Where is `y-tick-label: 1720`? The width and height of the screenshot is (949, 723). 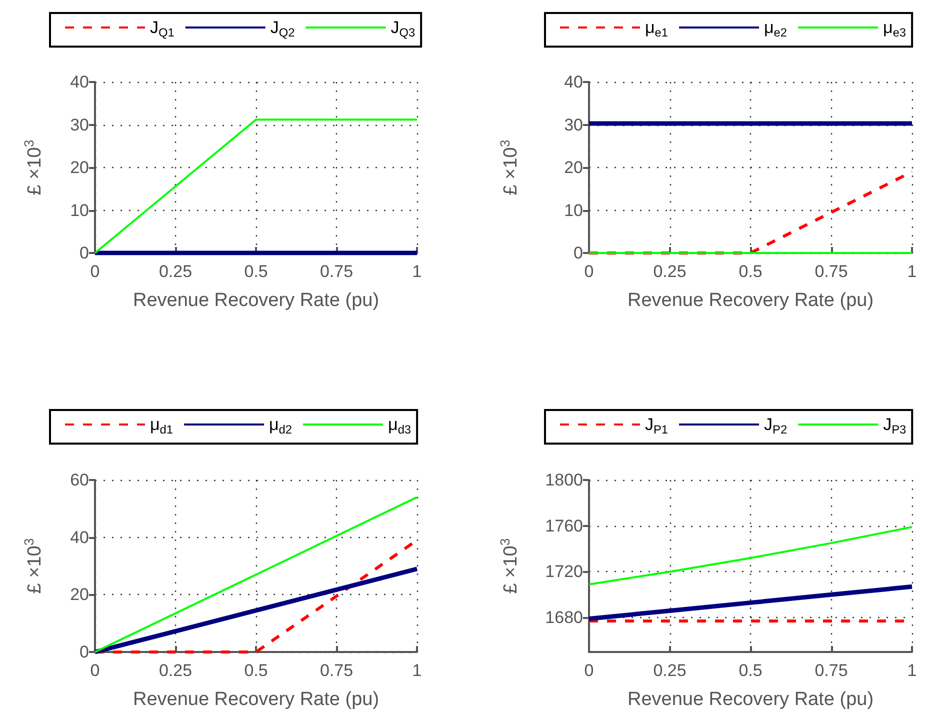
y-tick-label: 1720 is located at coordinates (564, 572).